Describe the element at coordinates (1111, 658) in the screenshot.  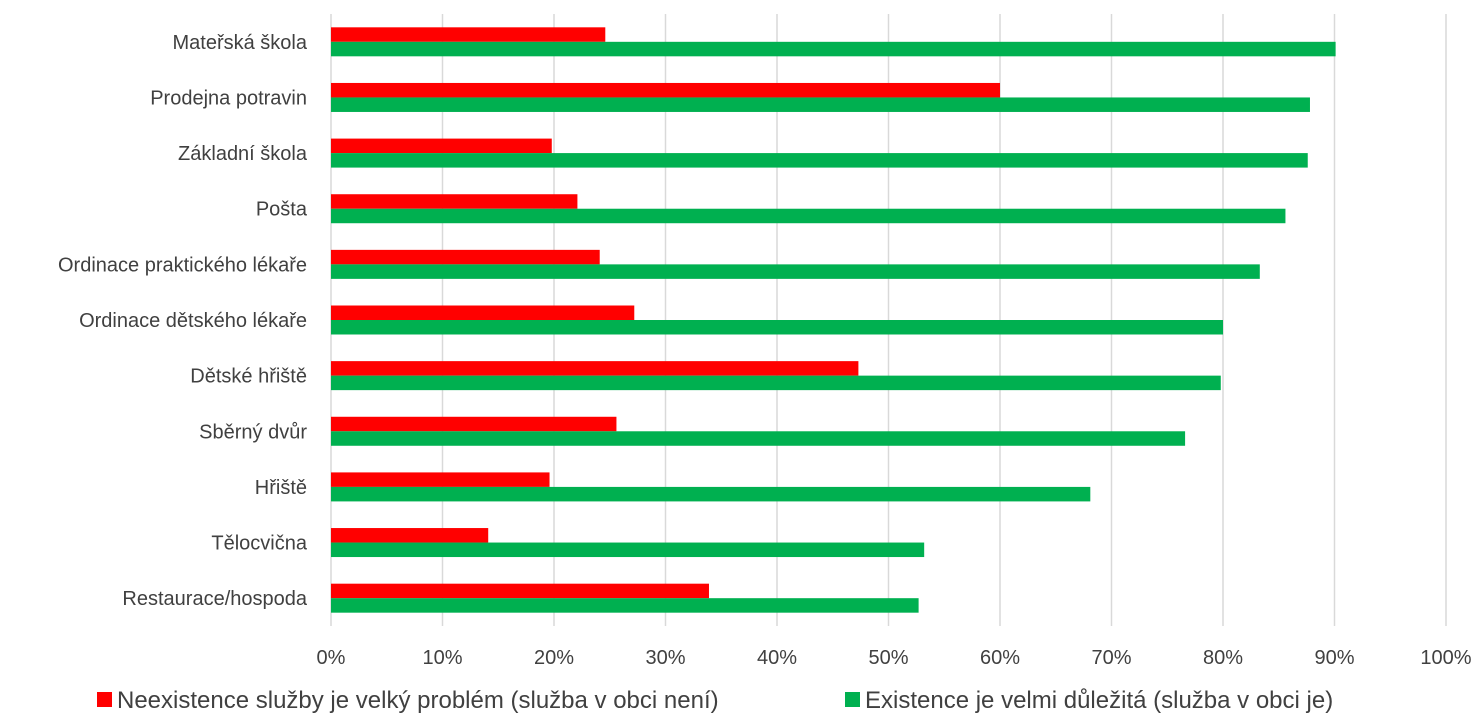
I see `x-tick-label: 70%` at that location.